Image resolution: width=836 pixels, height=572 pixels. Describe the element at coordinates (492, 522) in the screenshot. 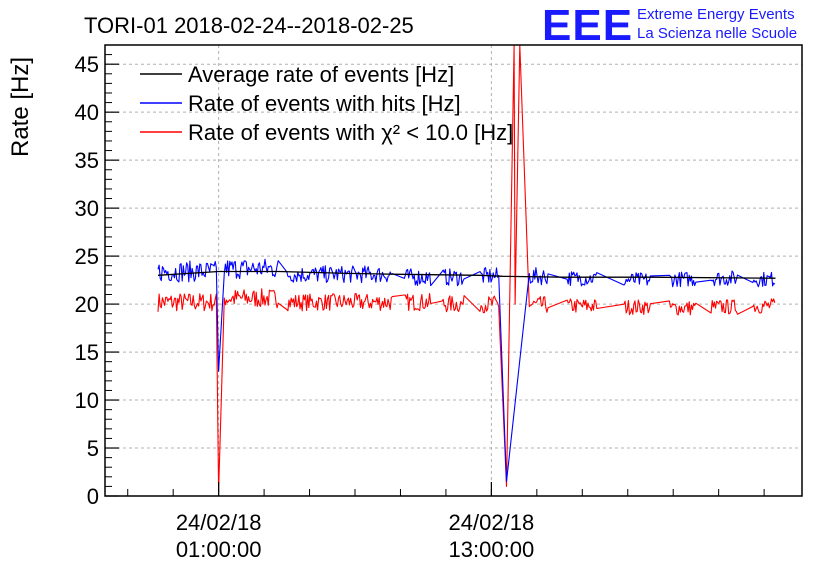

I see `x-tick-date-1: 24/02/18` at that location.